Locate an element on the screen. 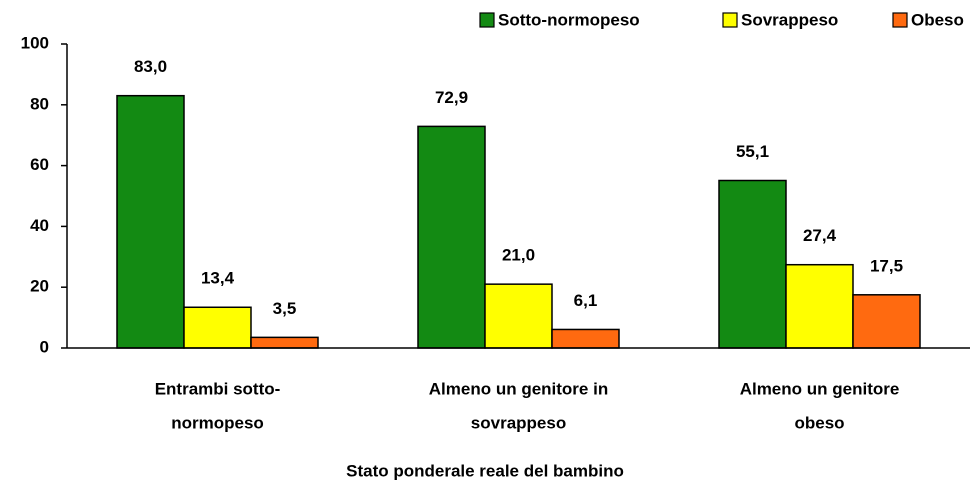 The width and height of the screenshot is (979, 485). data-label: 72,9 is located at coordinates (451, 97).